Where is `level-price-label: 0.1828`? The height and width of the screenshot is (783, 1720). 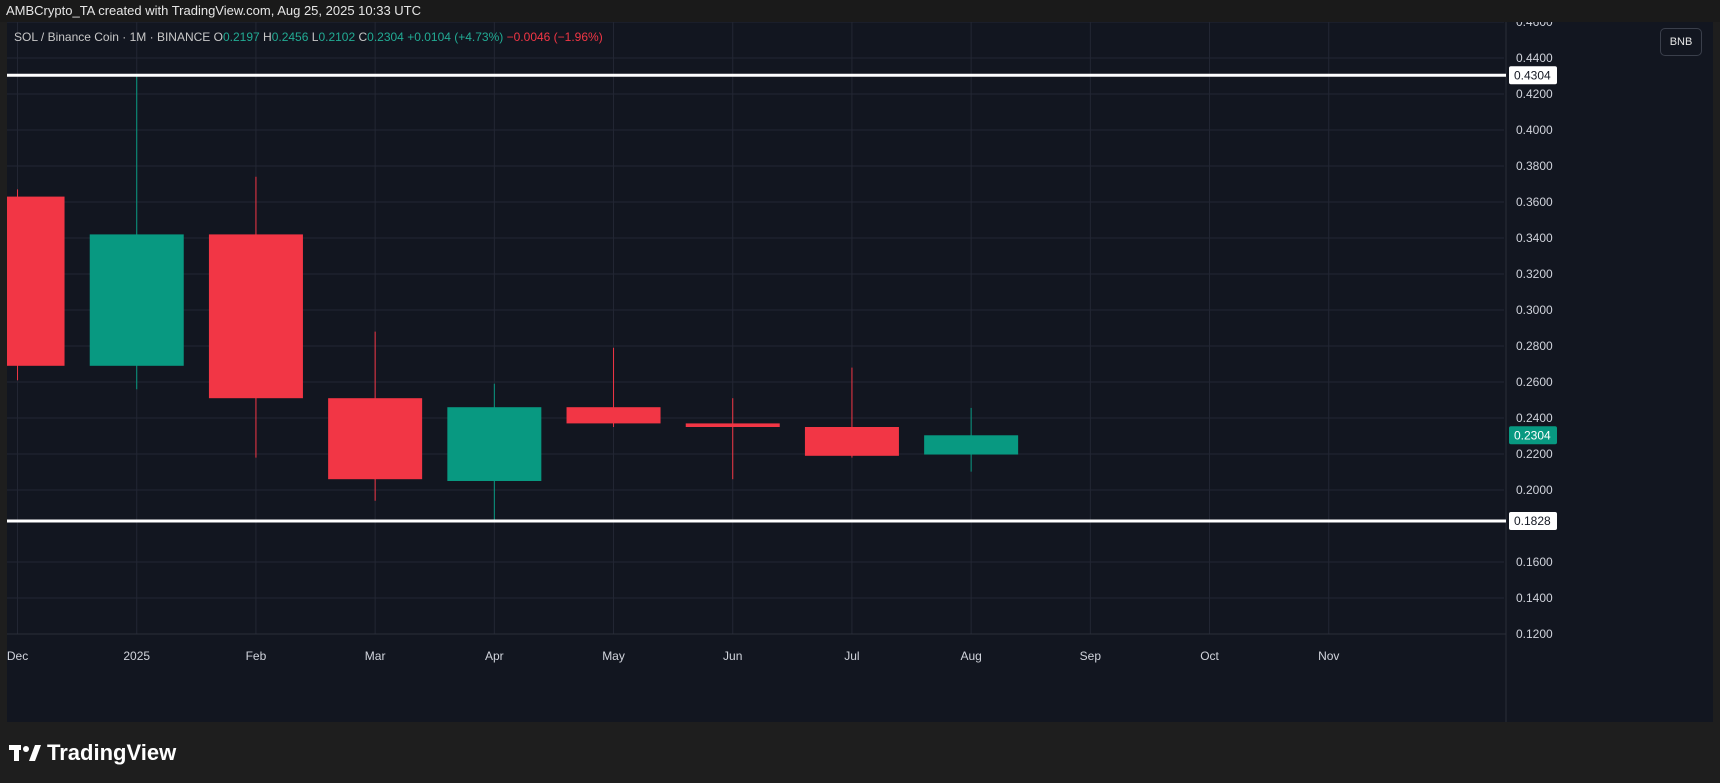
level-price-label: 0.1828 is located at coordinates (1532, 521).